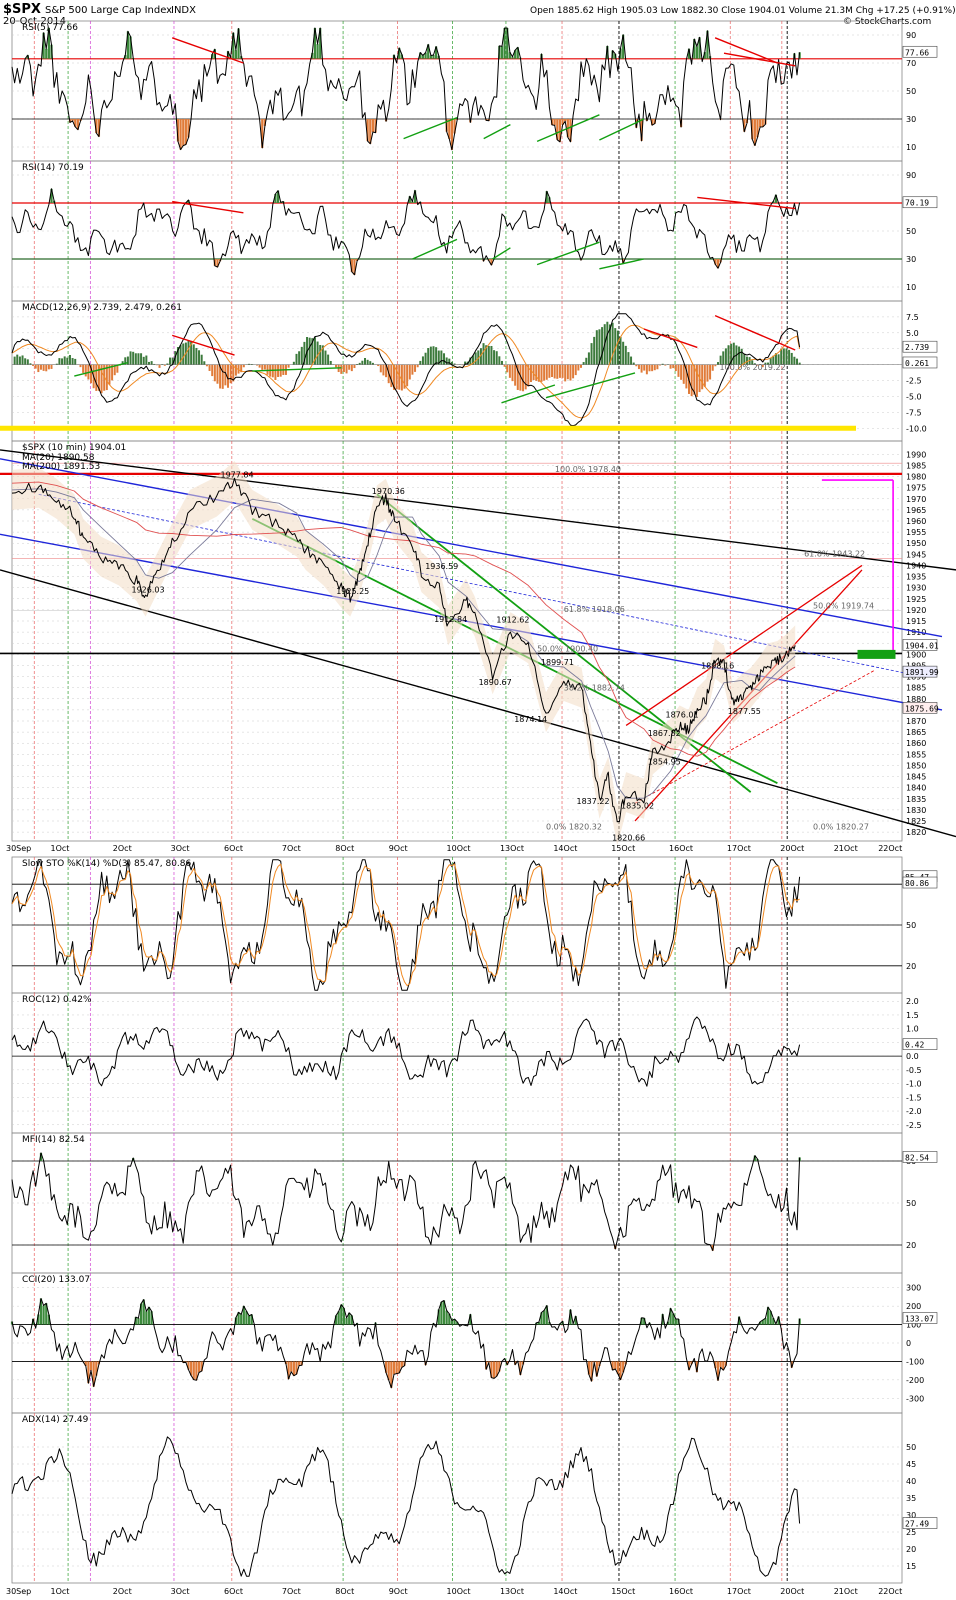  What do you see at coordinates (233, 848) in the screenshot?
I see `x-axis-label: 6Oct` at bounding box center [233, 848].